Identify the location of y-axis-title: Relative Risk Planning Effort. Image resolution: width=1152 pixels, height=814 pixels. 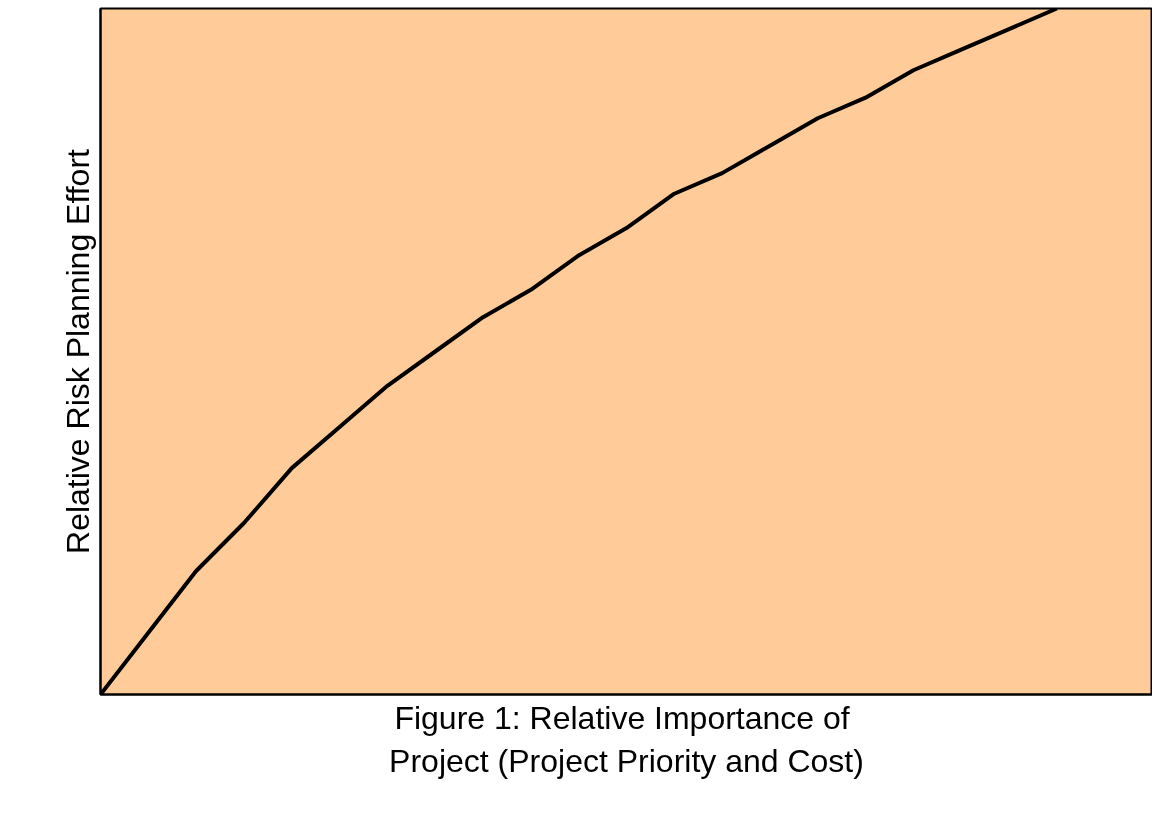
(77, 351).